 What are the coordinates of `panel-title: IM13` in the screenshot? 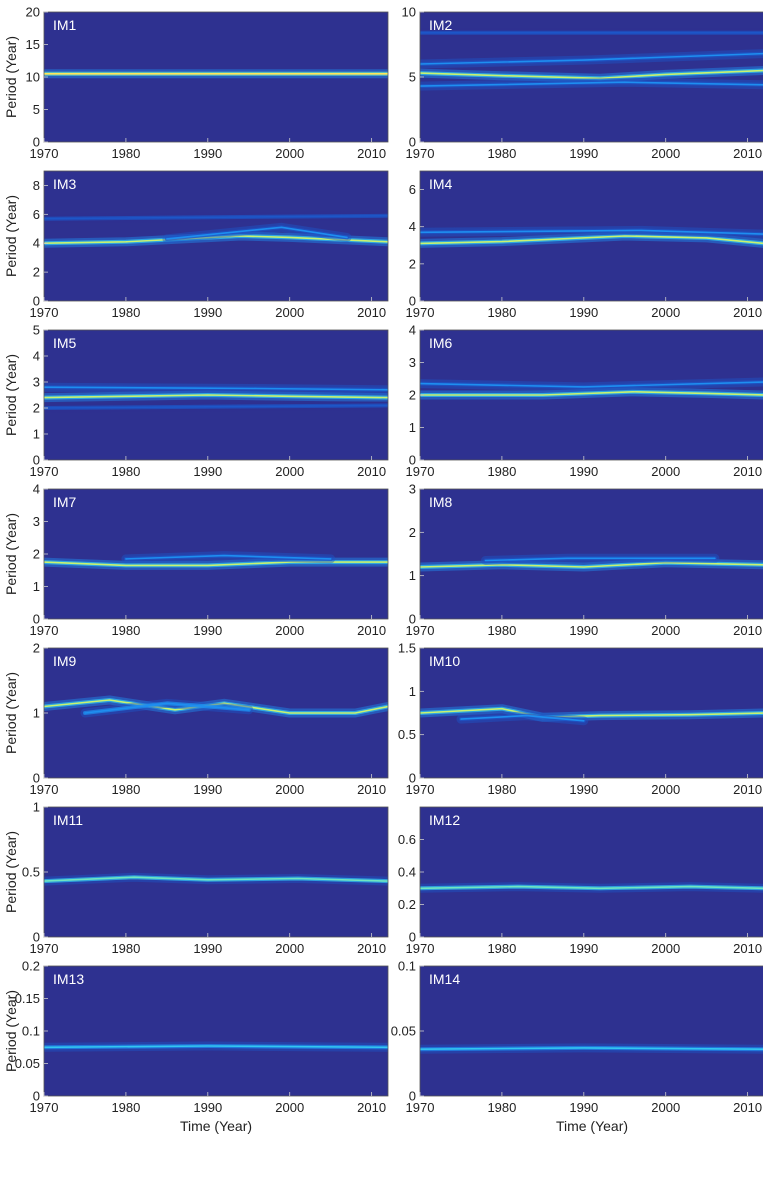 It's located at (68, 979).